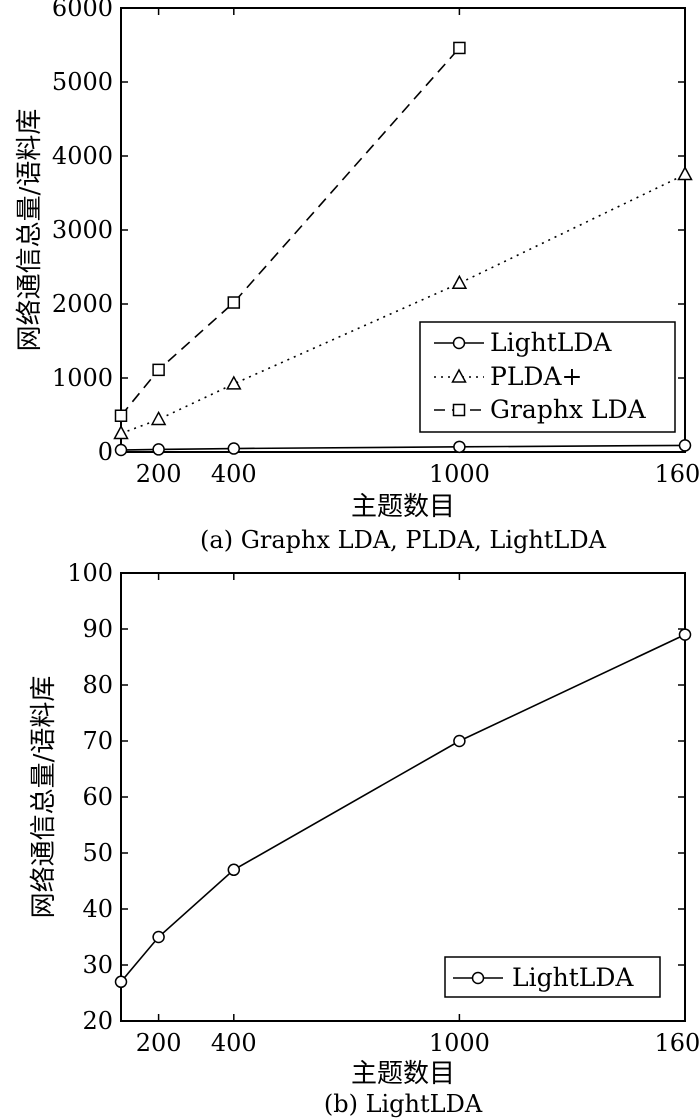 Image resolution: width=700 pixels, height=1120 pixels. Describe the element at coordinates (97, 909) in the screenshot. I see `chart-b-y-tick-label: 40` at that location.